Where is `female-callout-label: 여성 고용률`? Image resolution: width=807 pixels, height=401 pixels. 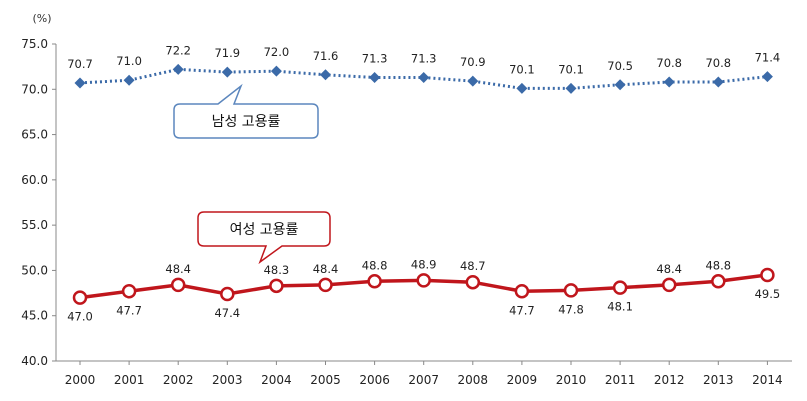 female-callout-label: 여성 고용률 is located at coordinates (264, 230).